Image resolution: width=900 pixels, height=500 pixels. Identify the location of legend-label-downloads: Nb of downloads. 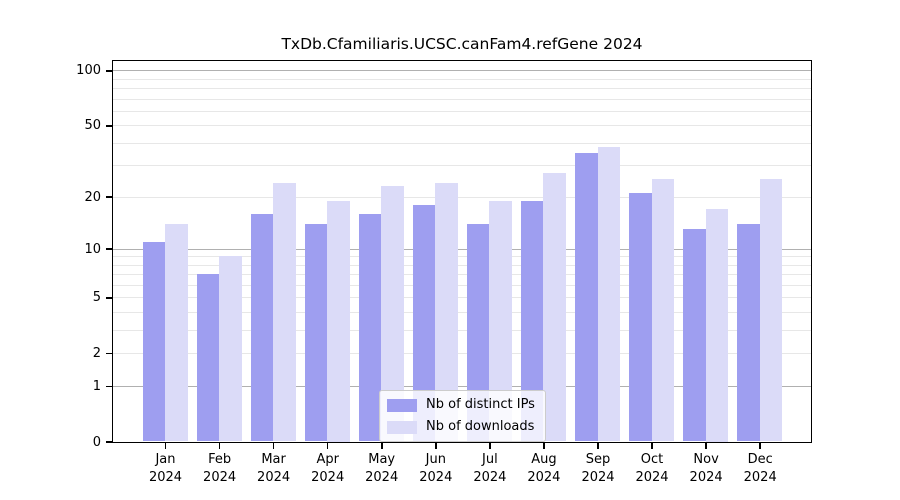
(480, 426).